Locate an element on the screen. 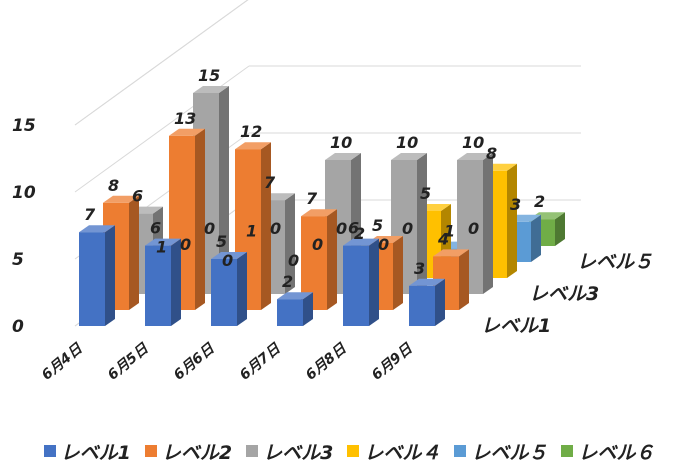 This screenshot has width=698, height=470. bar-レベル1-6月7日 is located at coordinates (295, 309).